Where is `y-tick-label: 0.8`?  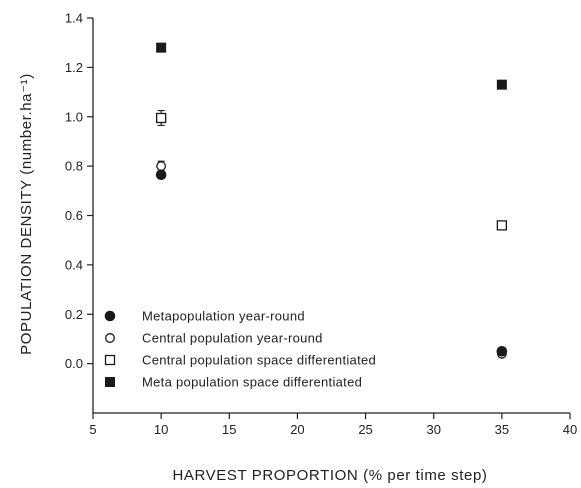 y-tick-label: 0.8 is located at coordinates (74, 166).